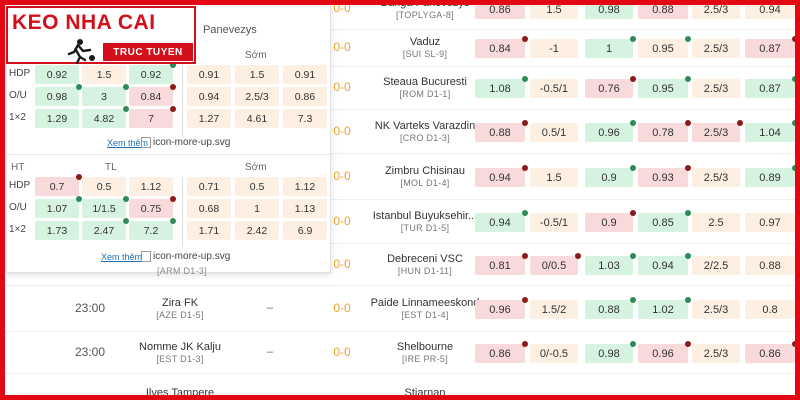 This screenshot has height=400, width=800. What do you see at coordinates (554, 353) in the screenshot?
I see `odds-cell: 0/-0.5` at bounding box center [554, 353].